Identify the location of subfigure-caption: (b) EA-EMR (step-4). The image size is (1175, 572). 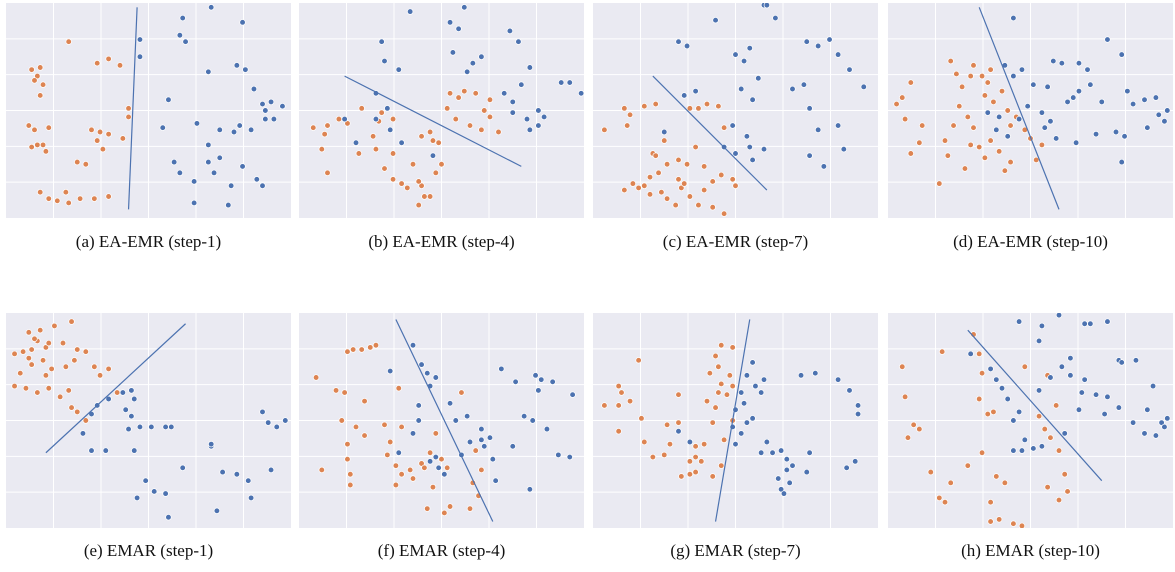
(441, 241).